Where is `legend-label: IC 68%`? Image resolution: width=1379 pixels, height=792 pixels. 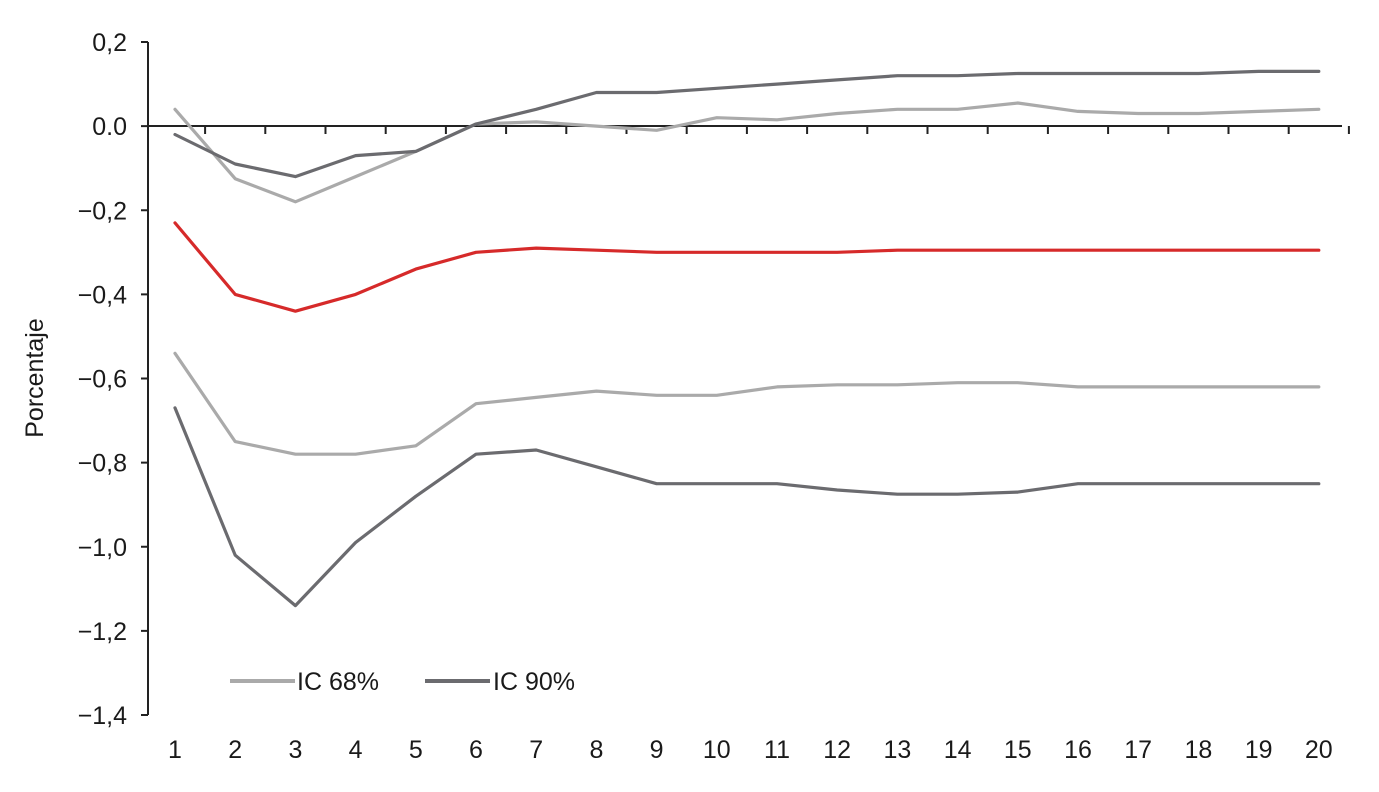
legend-label: IC 68% is located at coordinates (338, 682).